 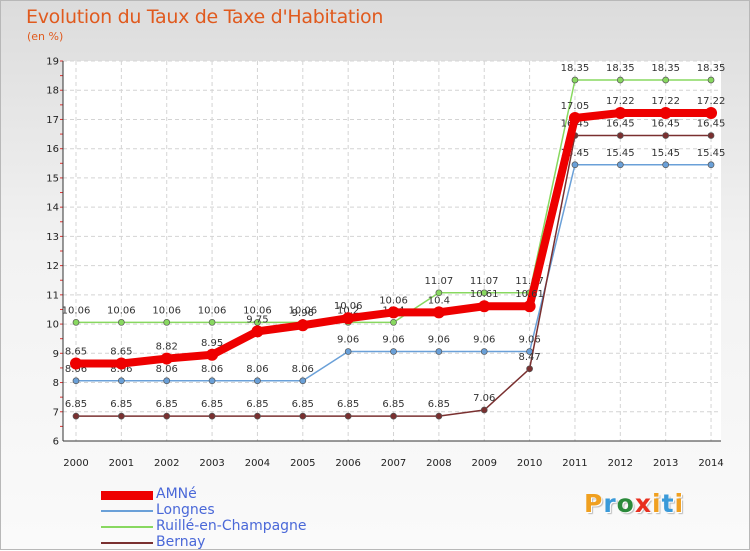 I want to click on x-tick-label: 2013, so click(x=665, y=463).